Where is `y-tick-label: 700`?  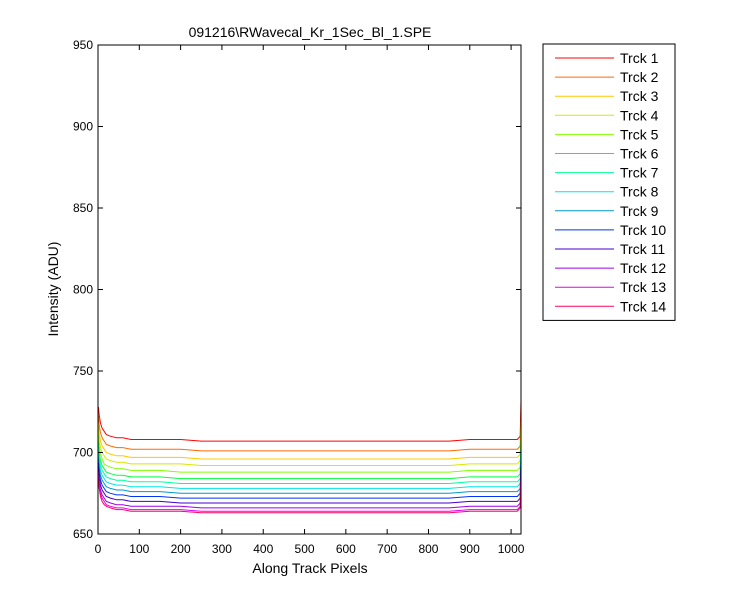 y-tick-label: 700 is located at coordinates (83, 453).